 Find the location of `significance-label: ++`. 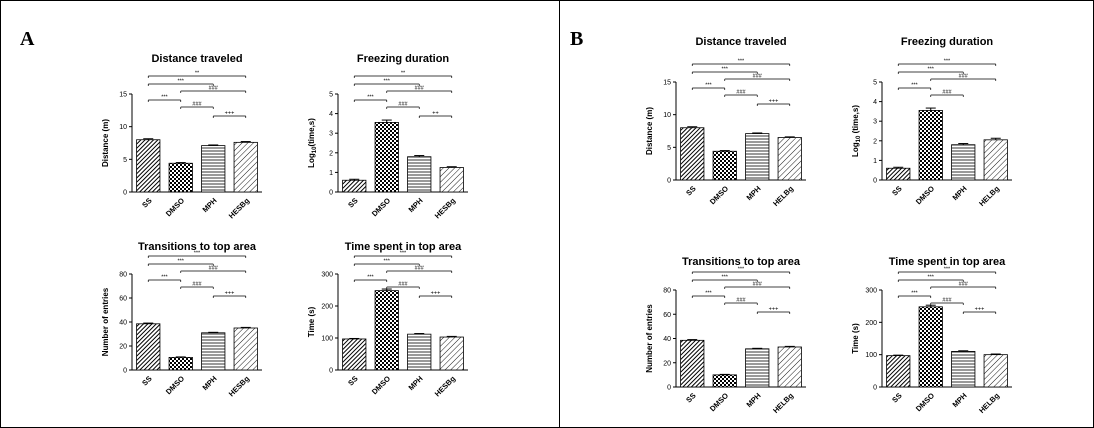

significance-label: ++ is located at coordinates (435, 114).